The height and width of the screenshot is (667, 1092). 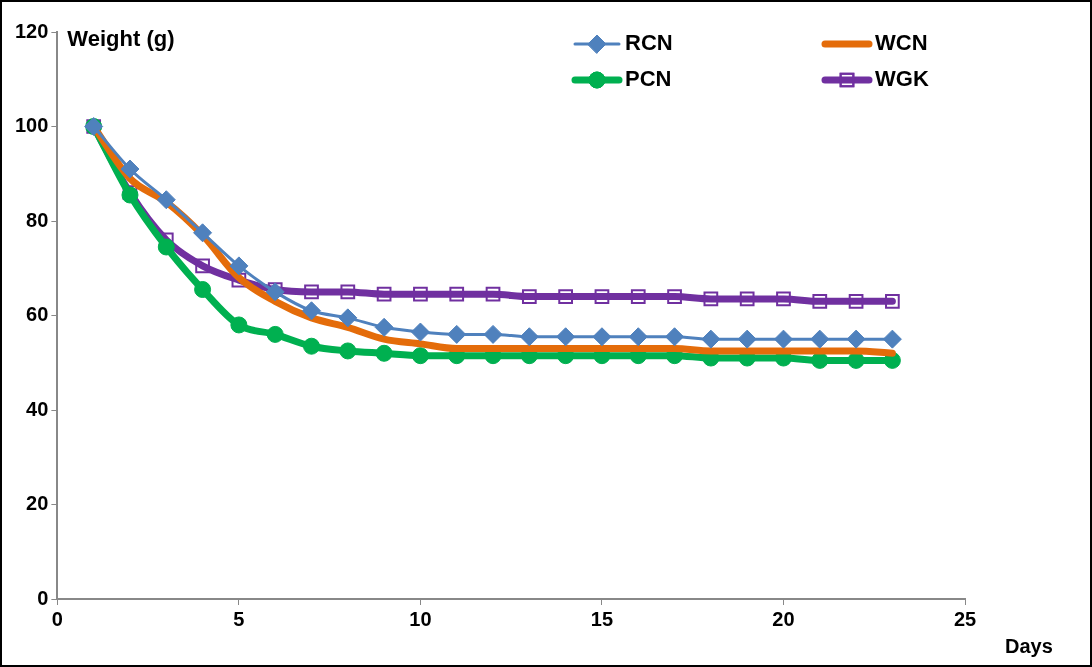 I want to click on x-tick-label: 0, so click(x=57, y=618).